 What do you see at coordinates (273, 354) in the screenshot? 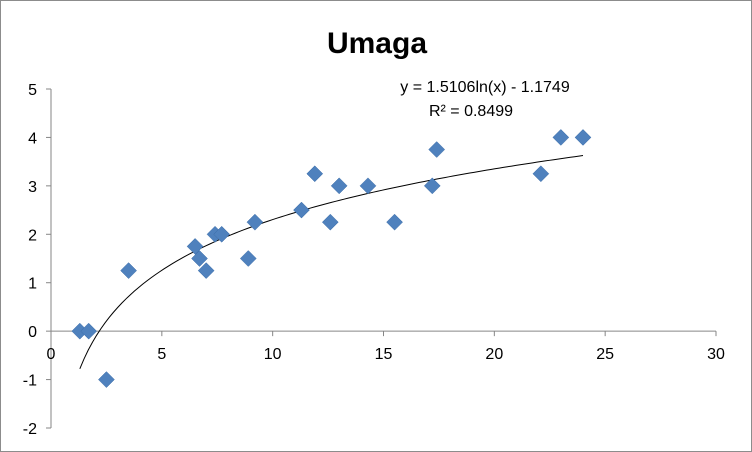
I see `x-tick-label: 10` at bounding box center [273, 354].